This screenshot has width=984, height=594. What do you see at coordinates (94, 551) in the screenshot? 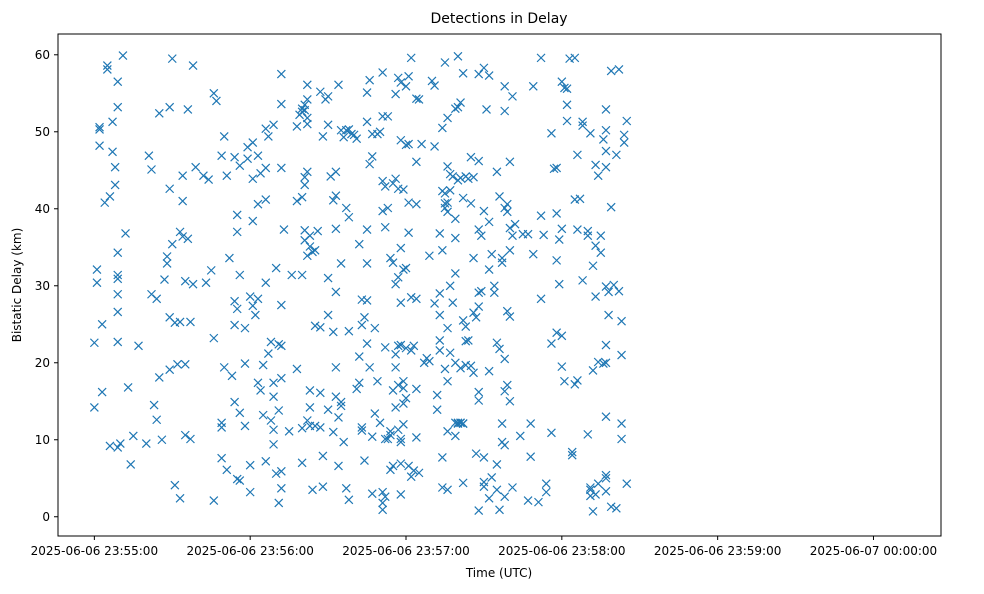
I see `x-tick-label: 2025-06-06 23:55:00` at bounding box center [94, 551].